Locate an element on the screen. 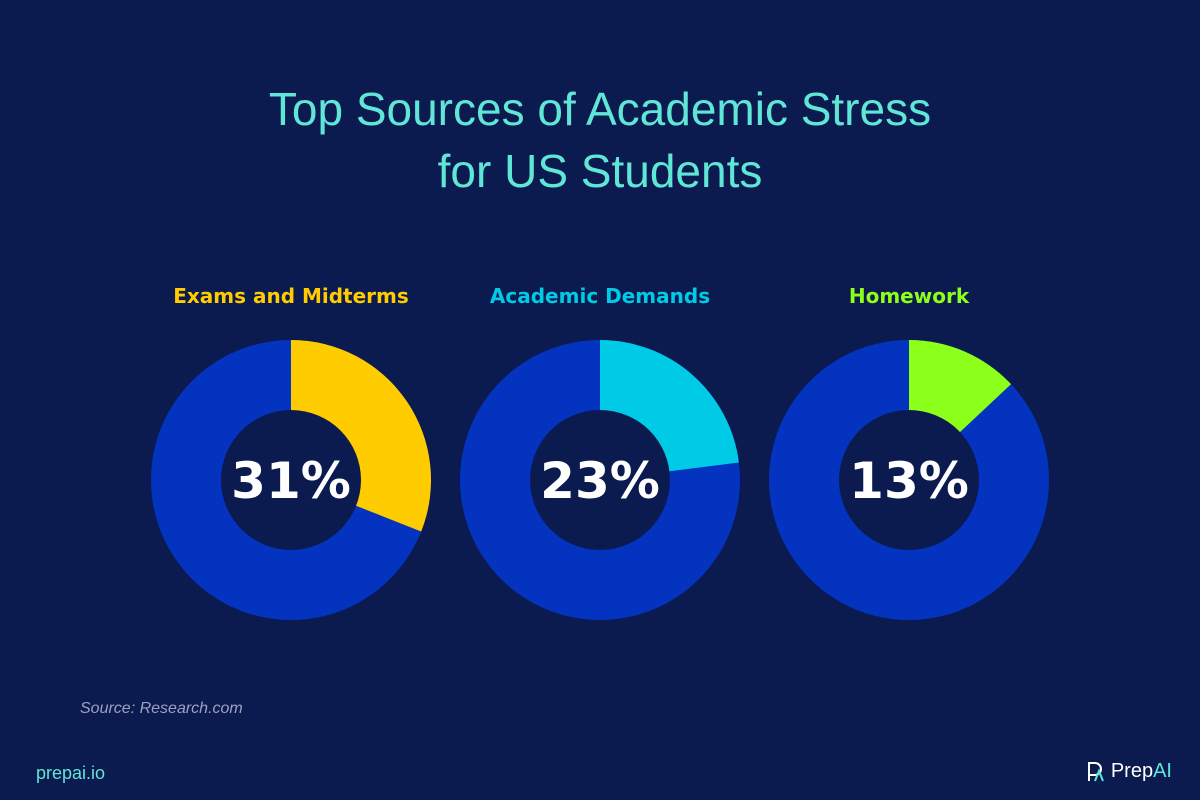 This screenshot has height=800, width=1200. brand-suffix: AI is located at coordinates (1162, 771).